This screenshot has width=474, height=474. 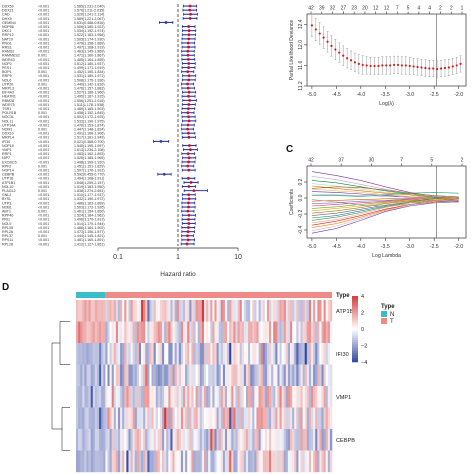 What do you see at coordinates (7, 228) in the screenshot?
I see `forest-gene-label: RPL35` at bounding box center [7, 228].